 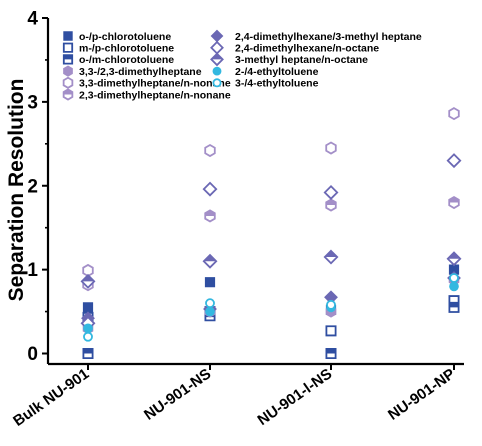 What do you see at coordinates (295, 397) in the screenshot?
I see `x-tick-label: NU-901-l-NS` at bounding box center [295, 397].